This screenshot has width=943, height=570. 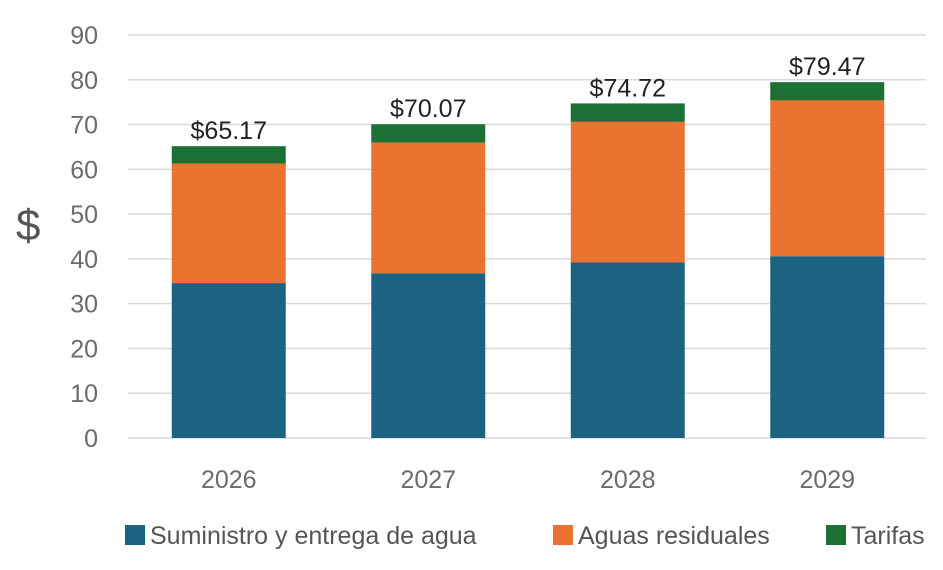 What do you see at coordinates (84, 305) in the screenshot?
I see `y-tick-label-30: 30` at bounding box center [84, 305].